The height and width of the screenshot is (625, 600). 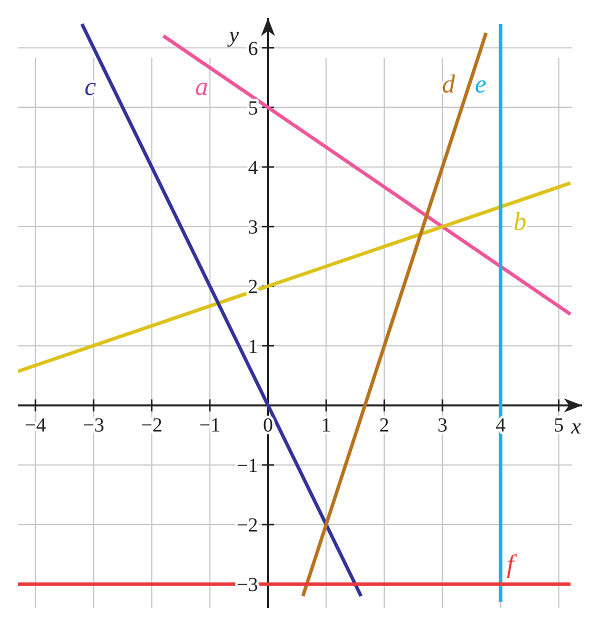 What do you see at coordinates (253, 347) in the screenshot?
I see `y-tick-label: 1` at bounding box center [253, 347].